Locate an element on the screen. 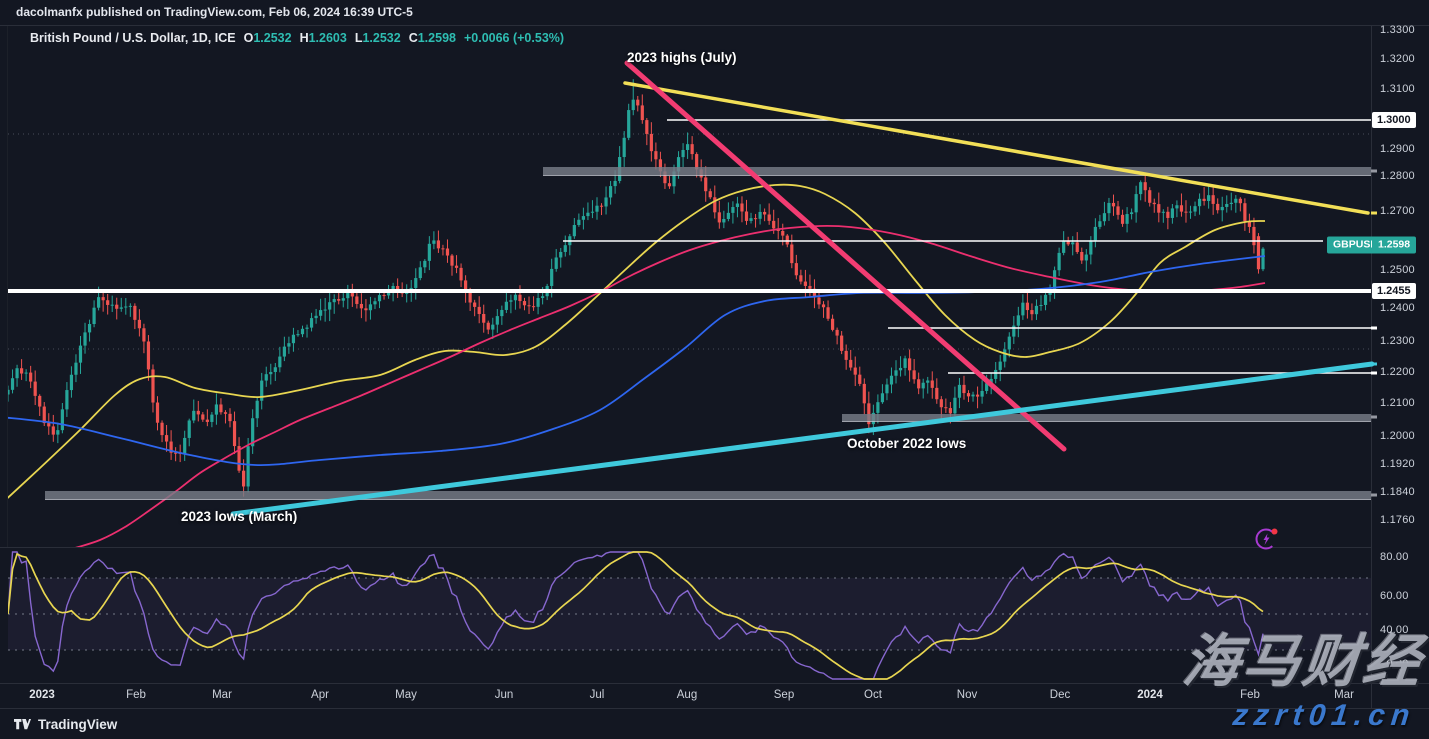 This screenshot has height=739, width=1429. footer-bar: TradingView is located at coordinates (714, 724).